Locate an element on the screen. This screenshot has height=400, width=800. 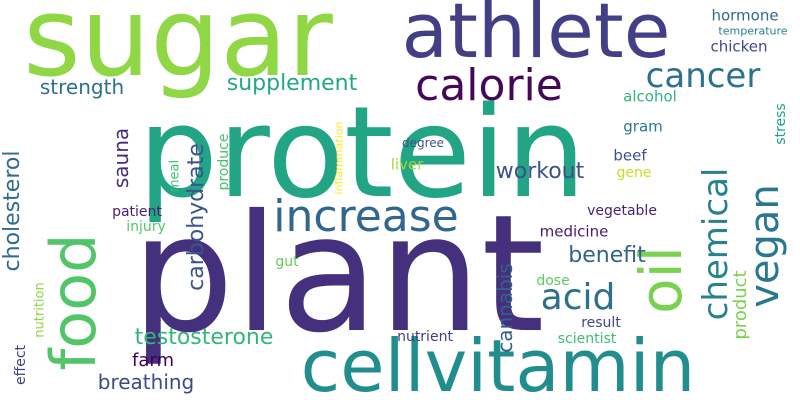
word-beef: beef is located at coordinates (630, 155).